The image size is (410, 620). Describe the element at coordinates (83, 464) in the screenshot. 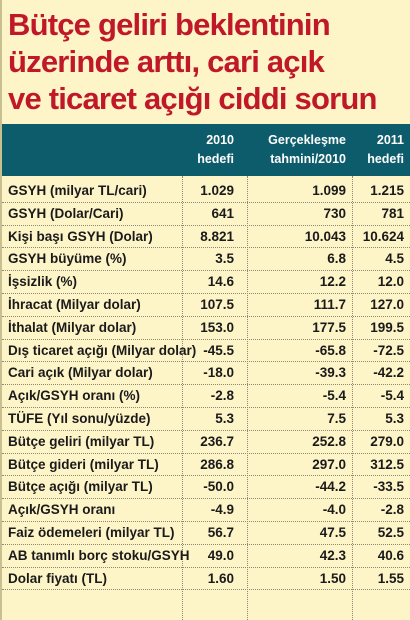

I see `row-label: Bütçe gideri (milyar TL)` at that location.